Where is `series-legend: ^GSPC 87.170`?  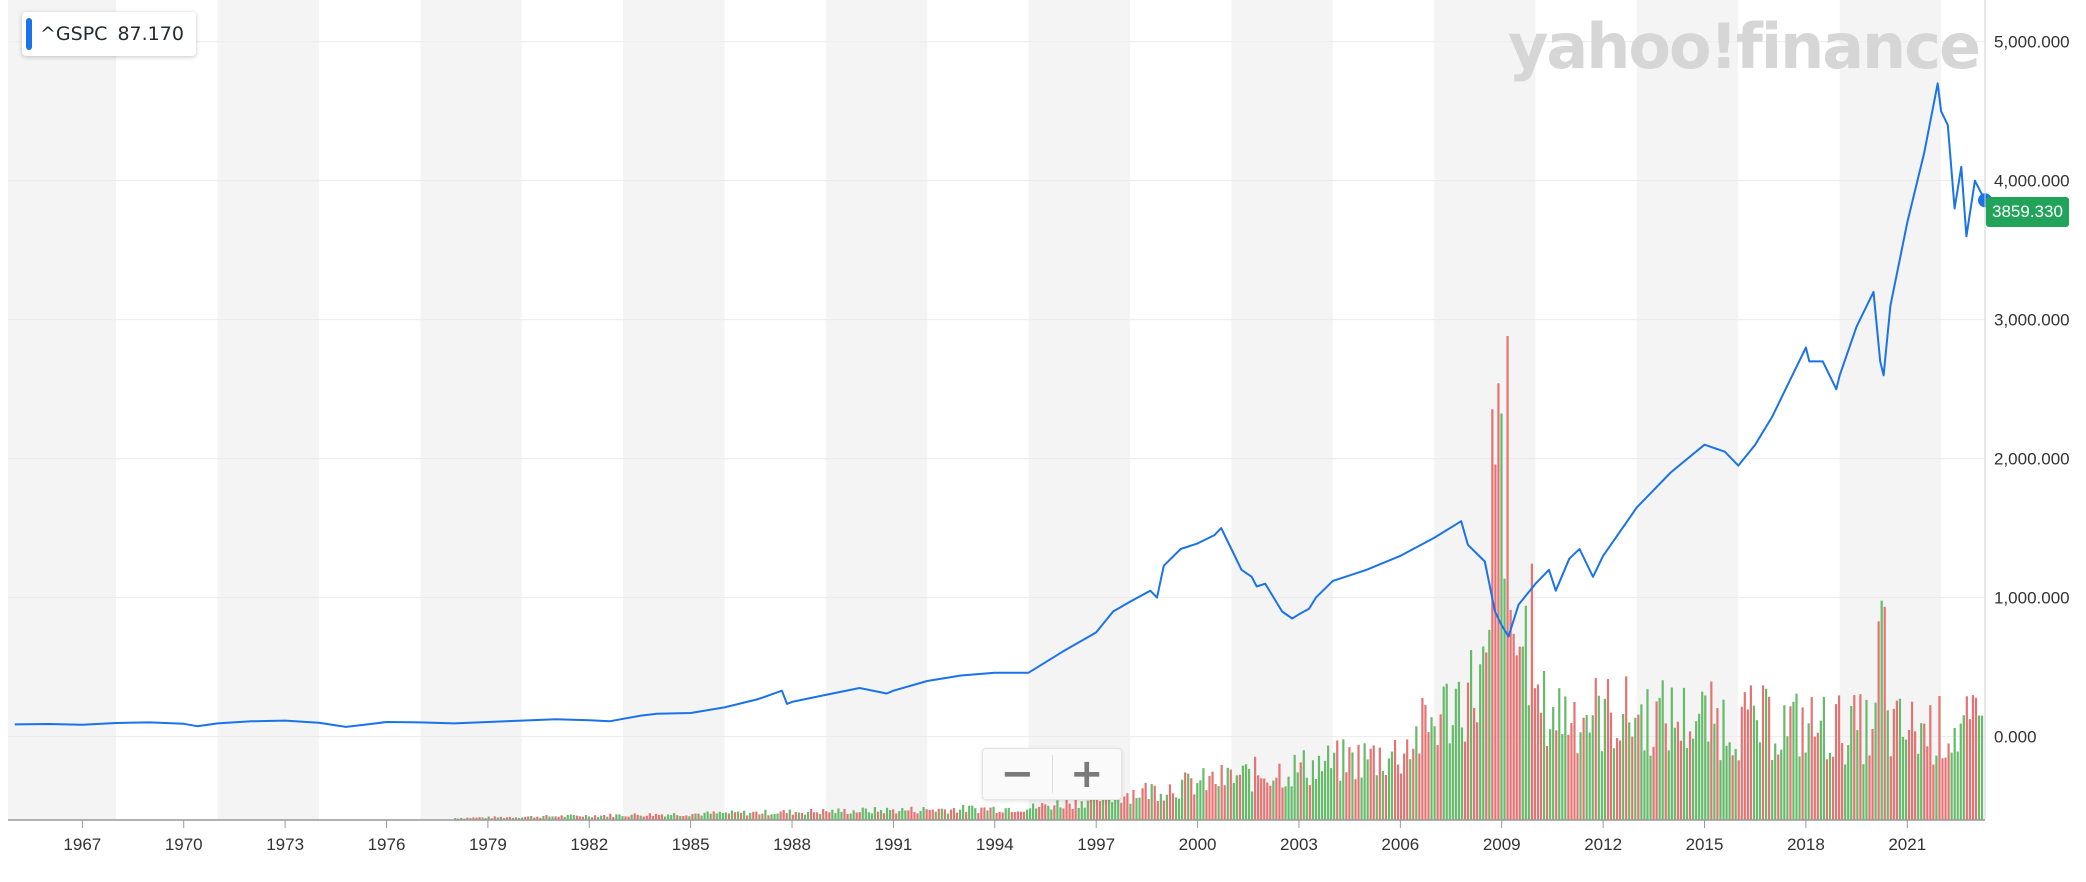
series-legend: ^GSPC 87.170 is located at coordinates (109, 34).